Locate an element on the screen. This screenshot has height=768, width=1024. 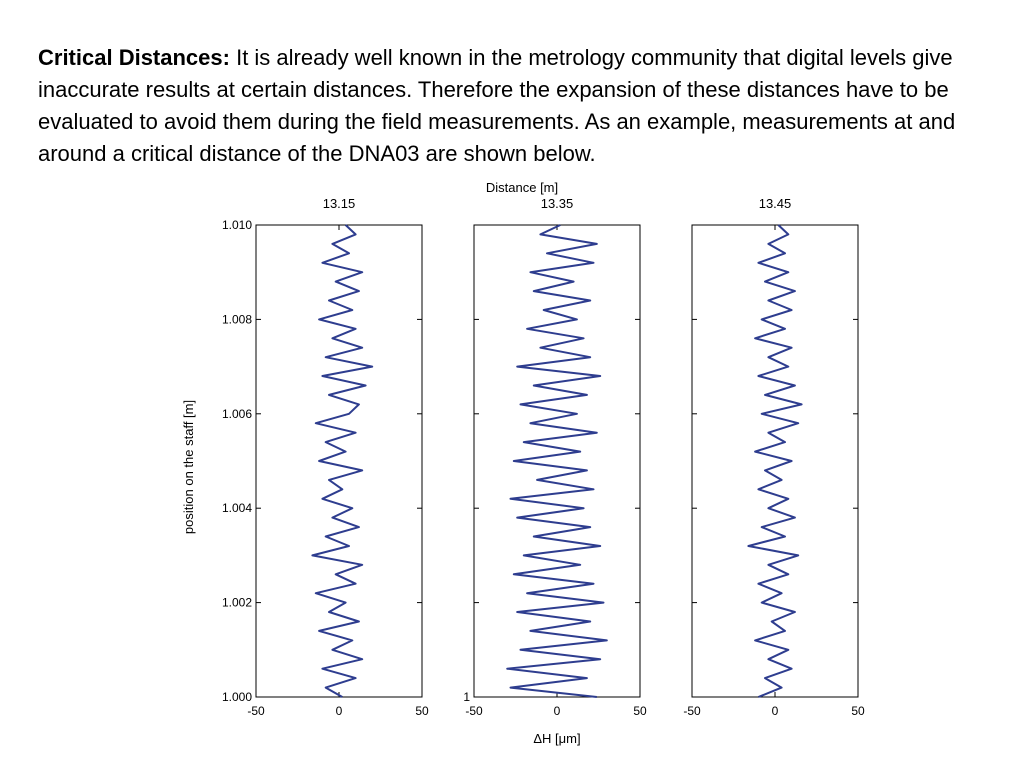
panel-3: 13.45 -50 0 50 is located at coordinates (774, 457).